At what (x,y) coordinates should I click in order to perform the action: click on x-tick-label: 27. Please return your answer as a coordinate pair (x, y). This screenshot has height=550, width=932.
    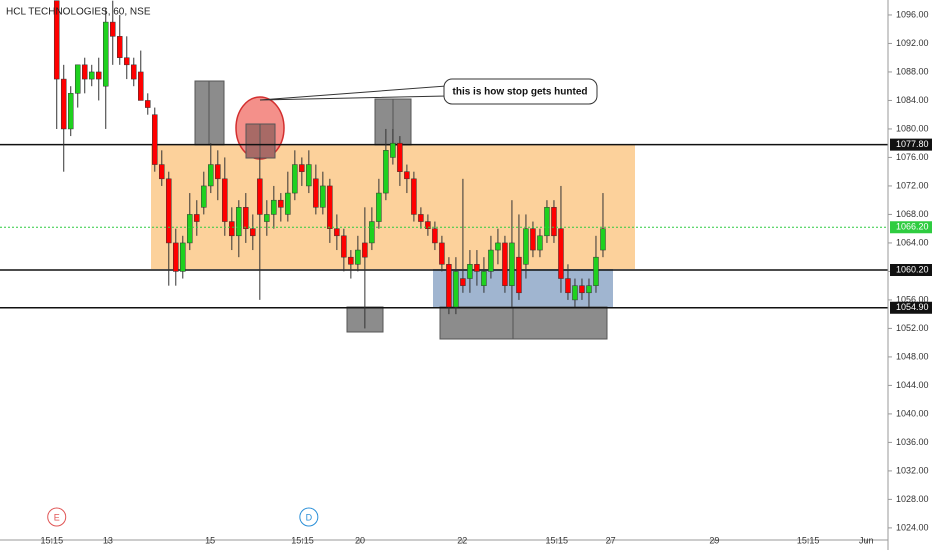
    Looking at the image, I should click on (611, 540).